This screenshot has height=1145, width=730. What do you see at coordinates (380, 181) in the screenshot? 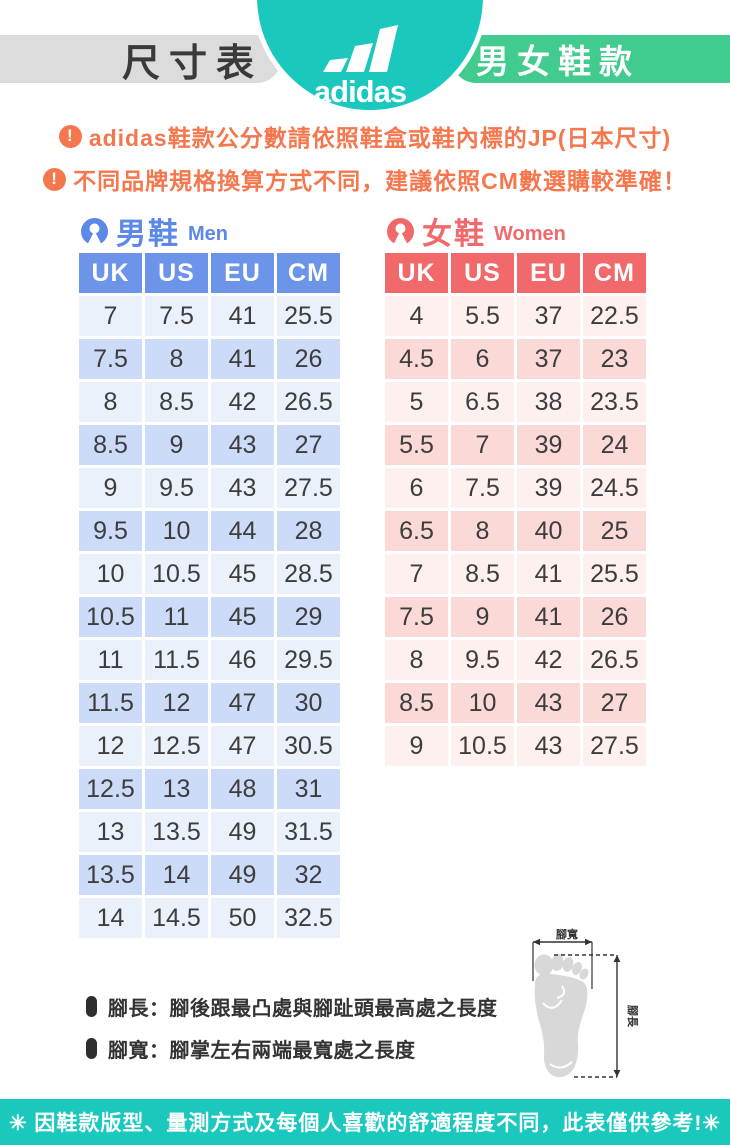
I see `notice-text-2: 不同品牌規格換算方式不同，建議依照CM數選購較準確！` at bounding box center [380, 181].